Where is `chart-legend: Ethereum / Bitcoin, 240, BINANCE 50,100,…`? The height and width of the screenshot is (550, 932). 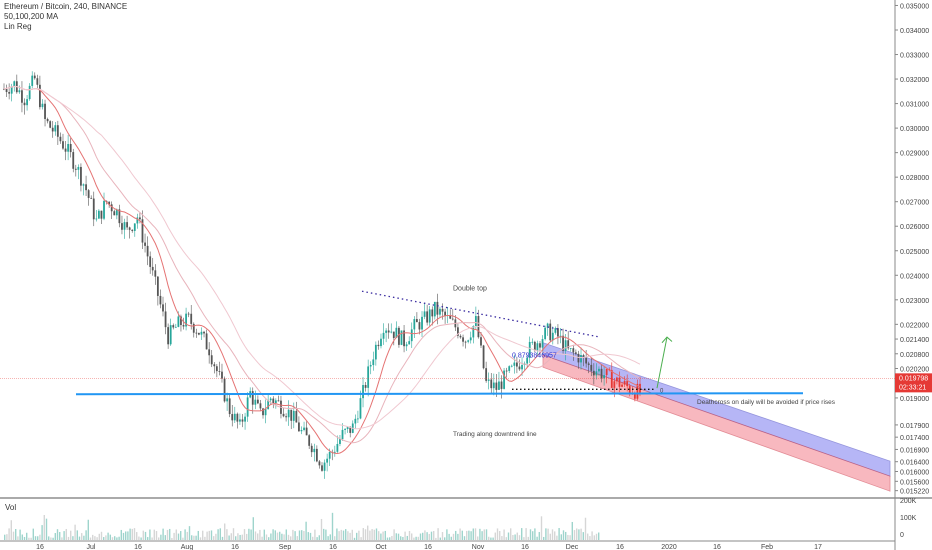
chart-legend: Ethereum / Bitcoin, 240, BINANCE 50,100,… is located at coordinates (65, 17).